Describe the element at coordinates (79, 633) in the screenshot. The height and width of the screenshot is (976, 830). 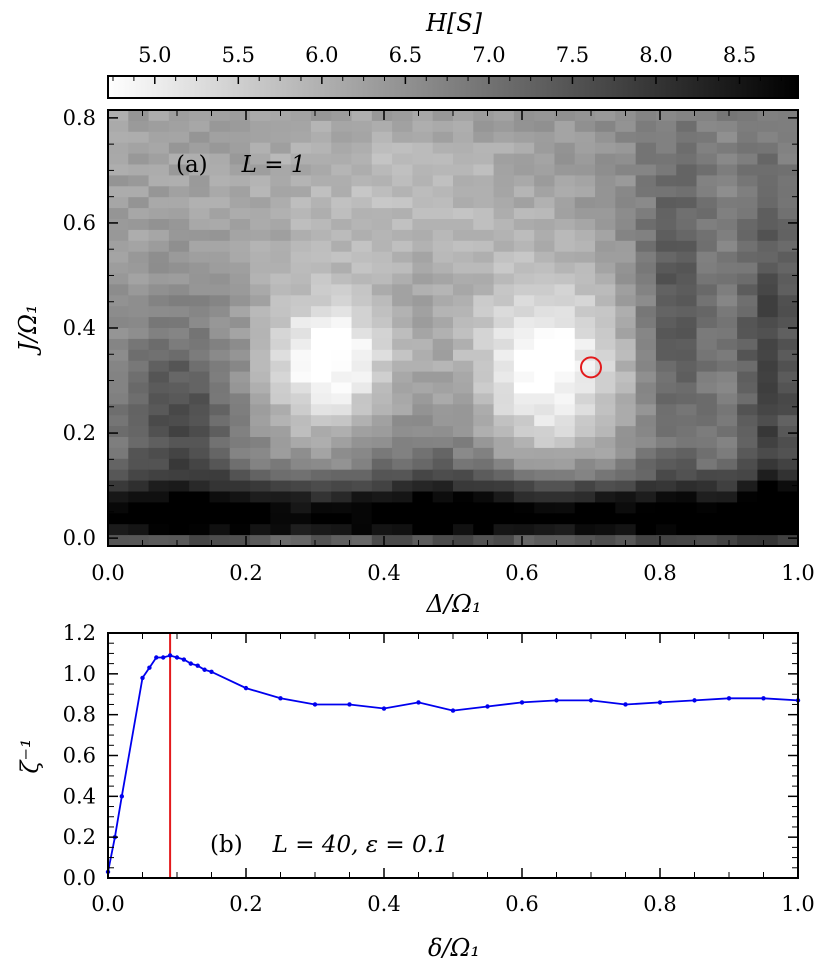
I see `y-tick-label: 1.2` at that location.